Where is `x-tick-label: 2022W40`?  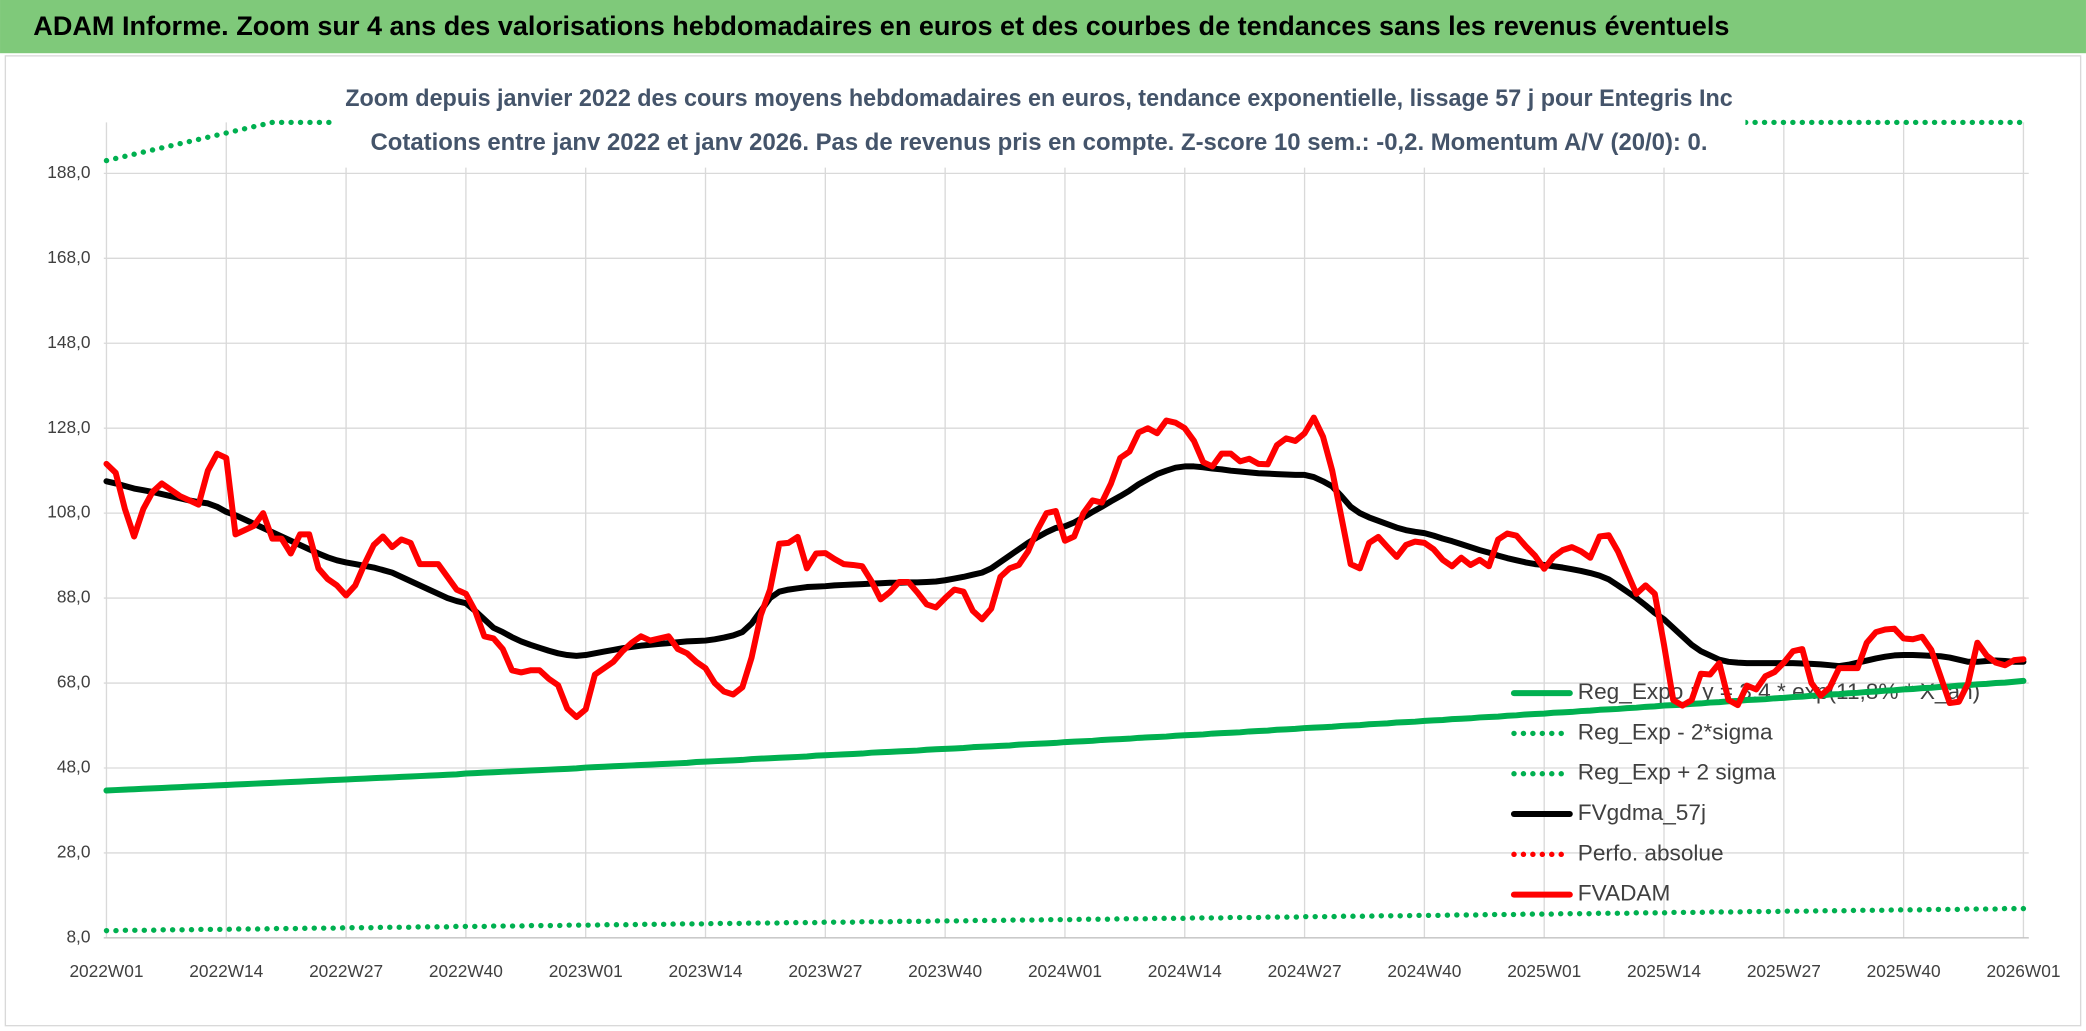 x-tick-label: 2022W40 is located at coordinates (466, 971).